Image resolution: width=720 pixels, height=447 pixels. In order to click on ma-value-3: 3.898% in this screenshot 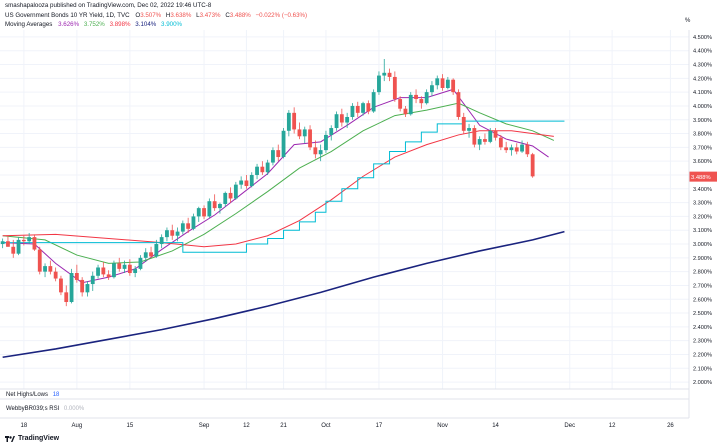, I will do `click(120, 24)`.